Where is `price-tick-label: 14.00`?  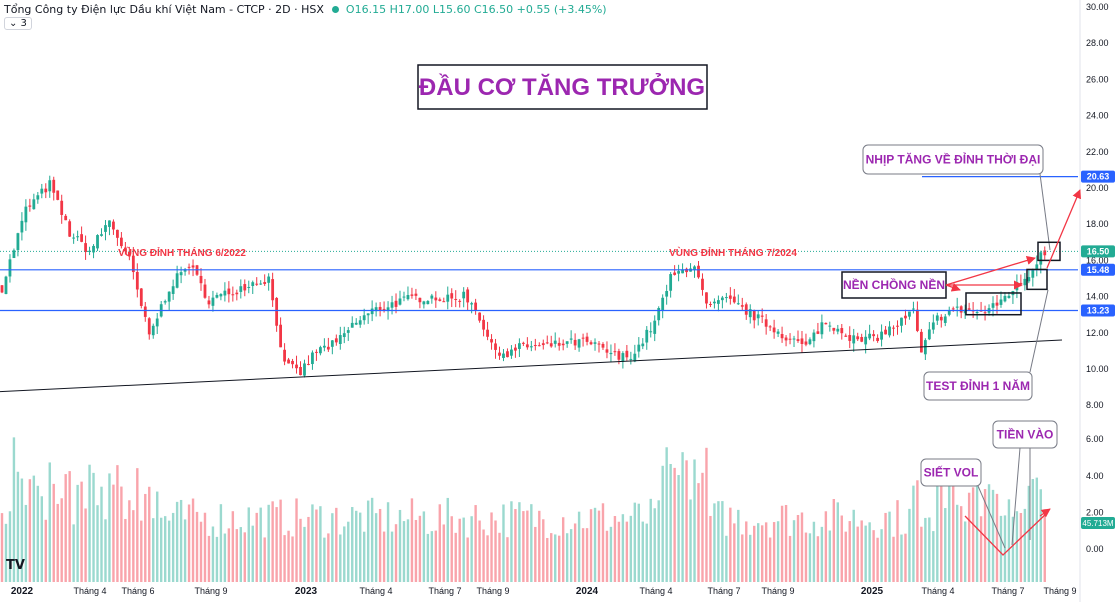 price-tick-label: 14.00 is located at coordinates (1097, 297).